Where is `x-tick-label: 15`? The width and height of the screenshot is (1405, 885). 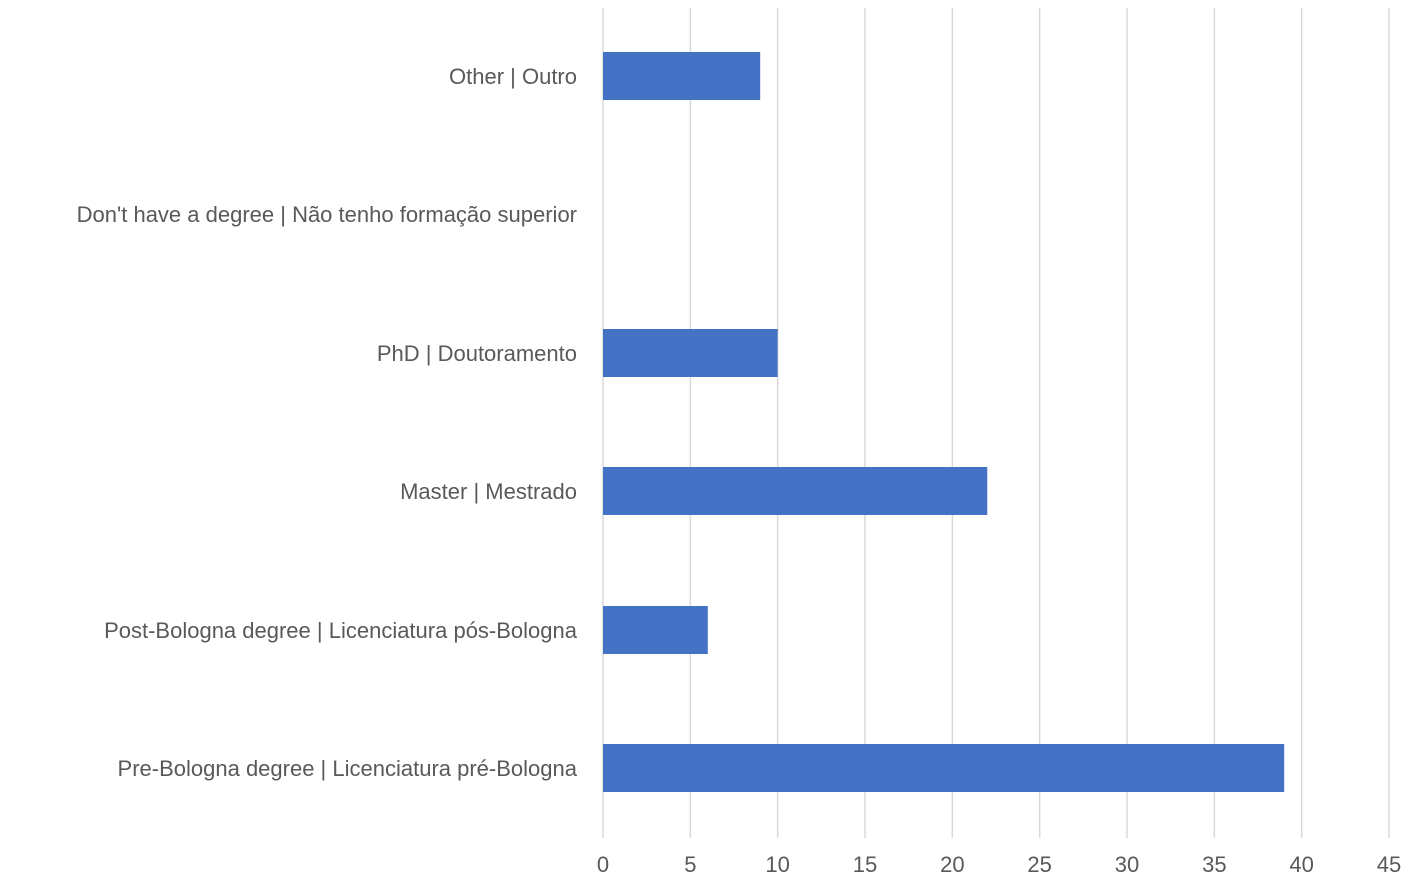 x-tick-label: 15 is located at coordinates (865, 864).